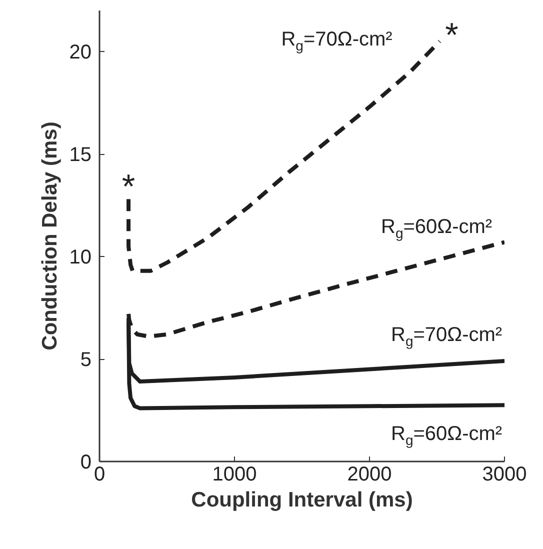  What do you see at coordinates (80, 257) in the screenshot?
I see `y-tick-label: 10` at bounding box center [80, 257].